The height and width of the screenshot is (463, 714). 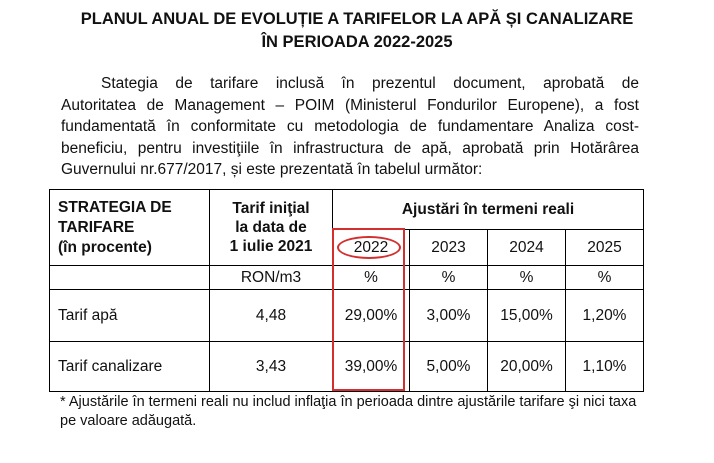 What do you see at coordinates (271, 246) in the screenshot?
I see `initial-header-line: 1 iulie 2021` at bounding box center [271, 246].